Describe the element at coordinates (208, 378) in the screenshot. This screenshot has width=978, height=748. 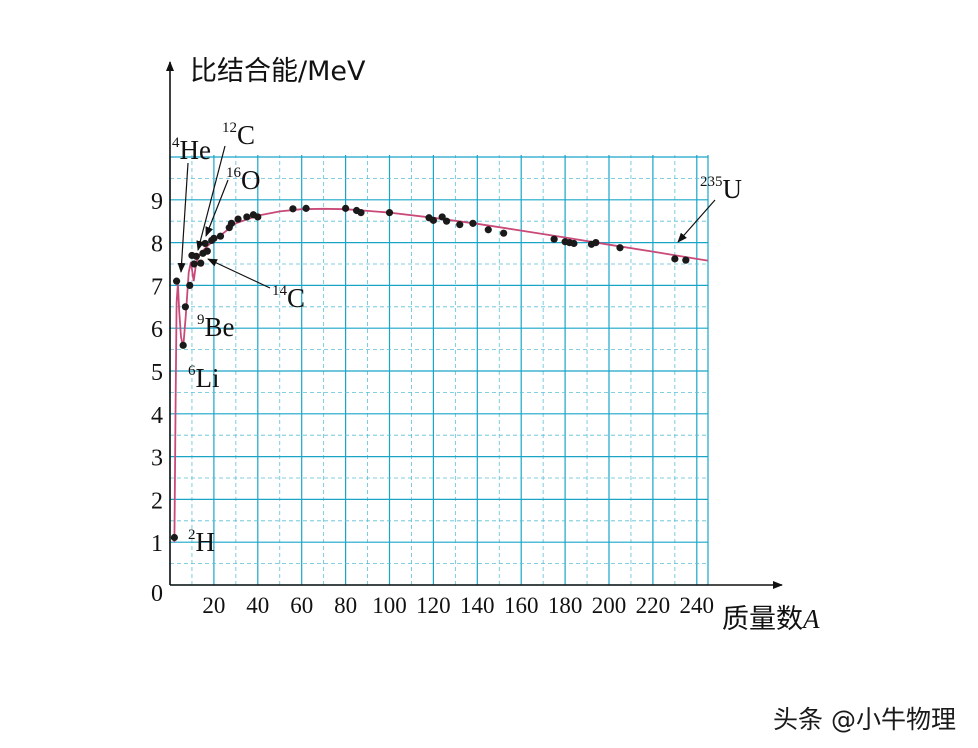
I see `annotation-element: Li` at that location.